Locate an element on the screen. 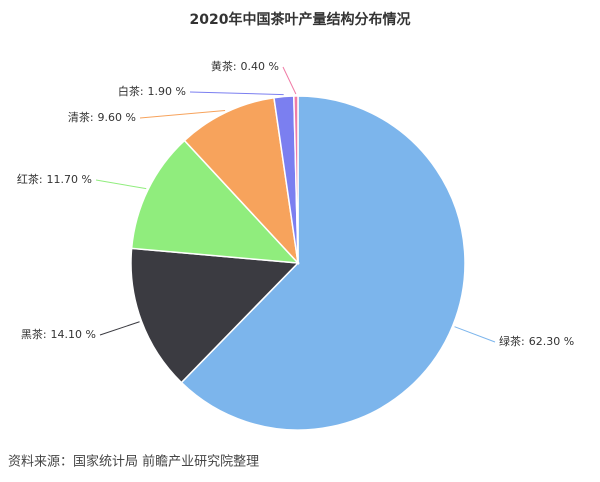  value-label: 1.90 % is located at coordinates (167, 91).